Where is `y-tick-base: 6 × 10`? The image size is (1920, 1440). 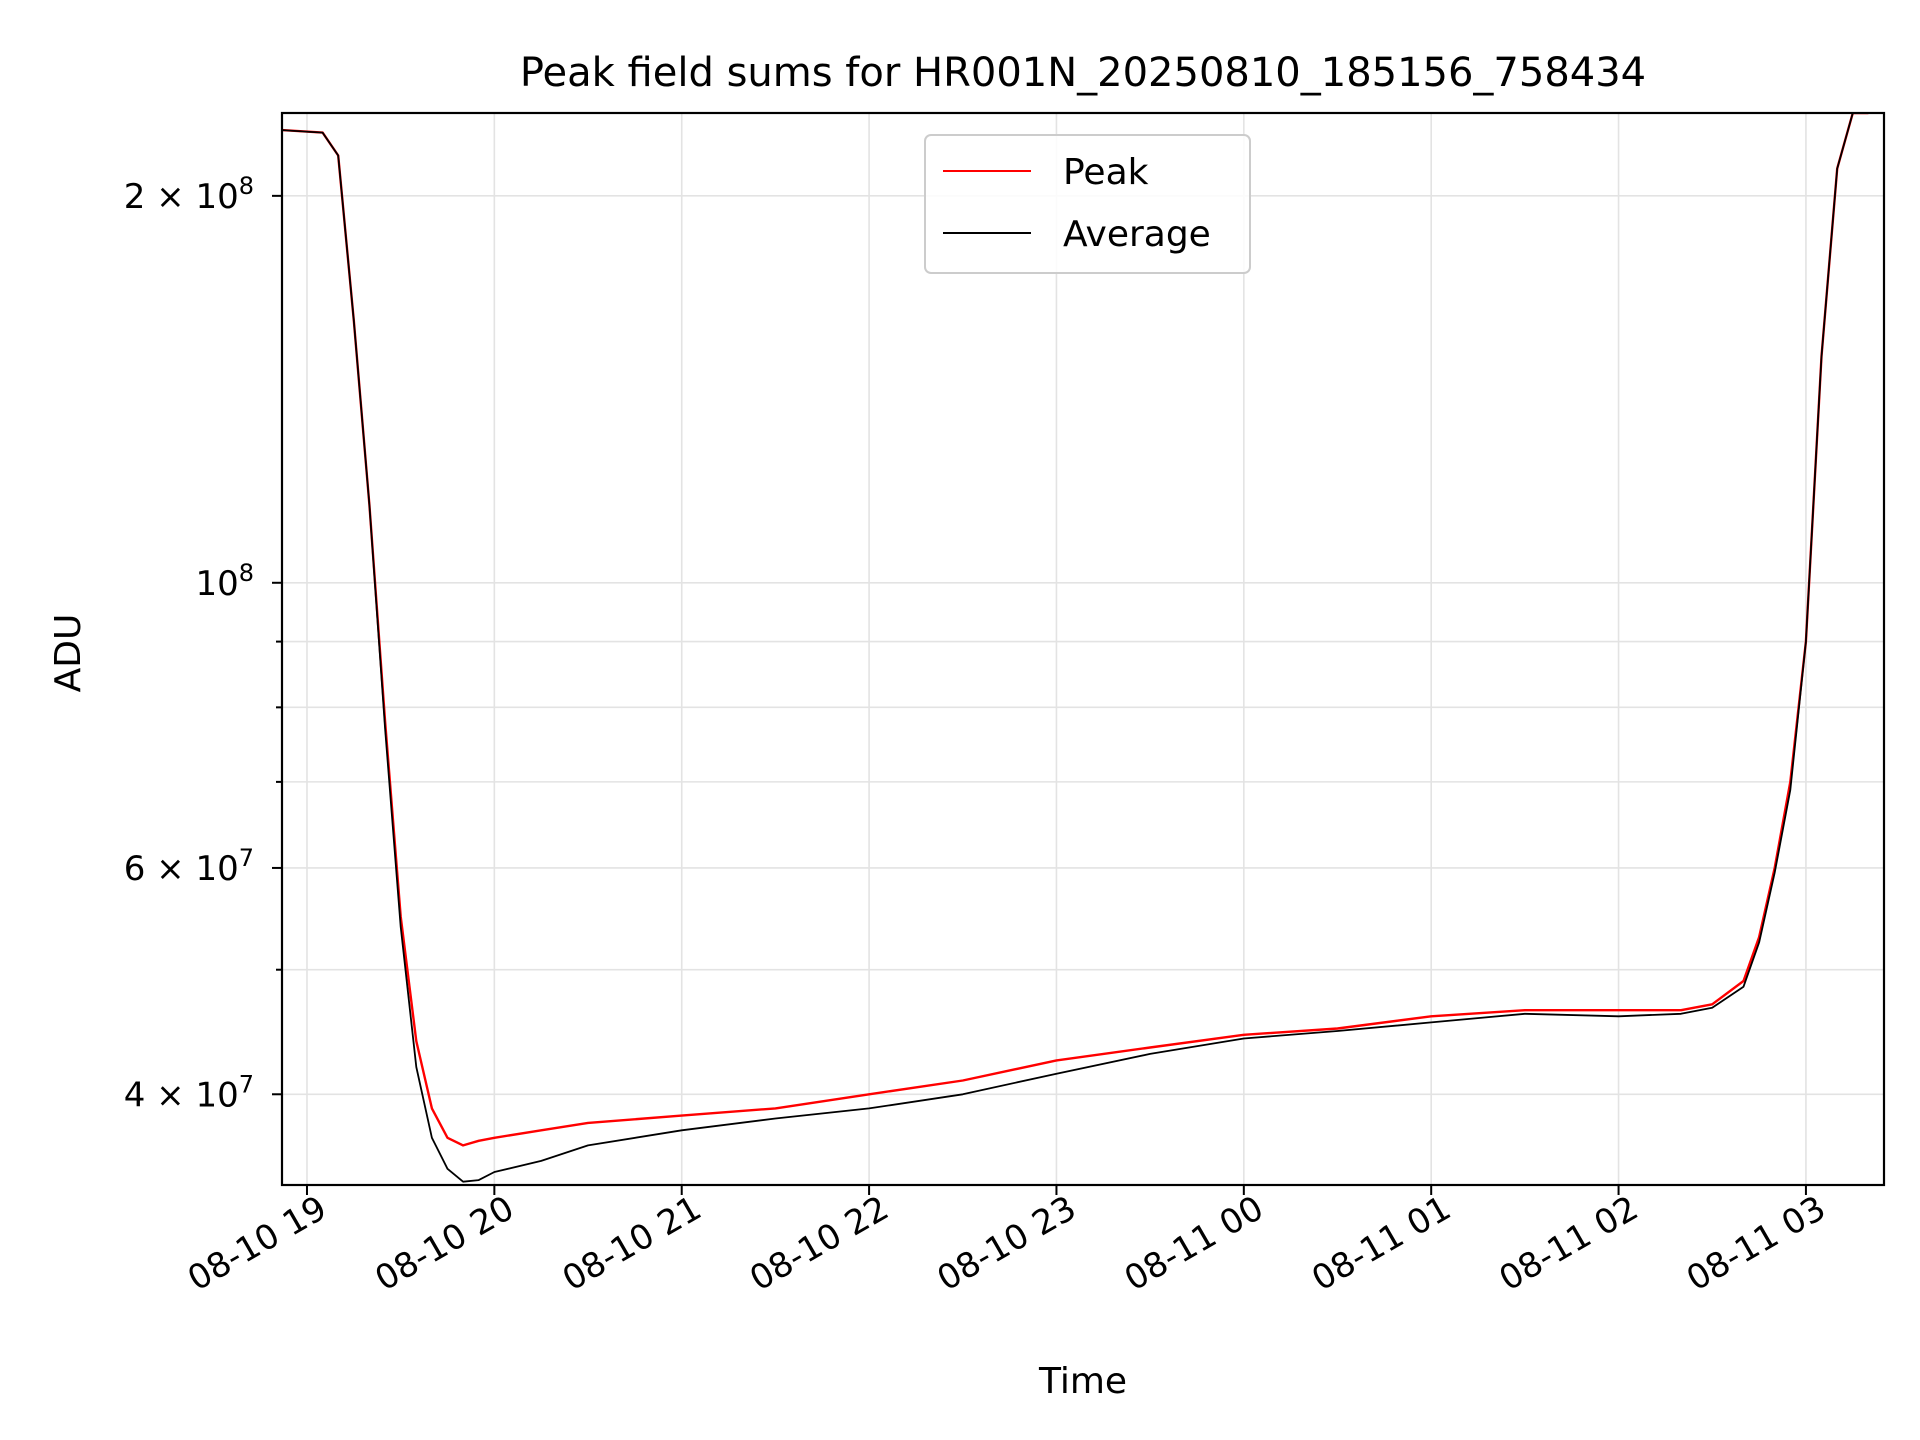
y-tick-base: 6 × 10 is located at coordinates (181, 869).